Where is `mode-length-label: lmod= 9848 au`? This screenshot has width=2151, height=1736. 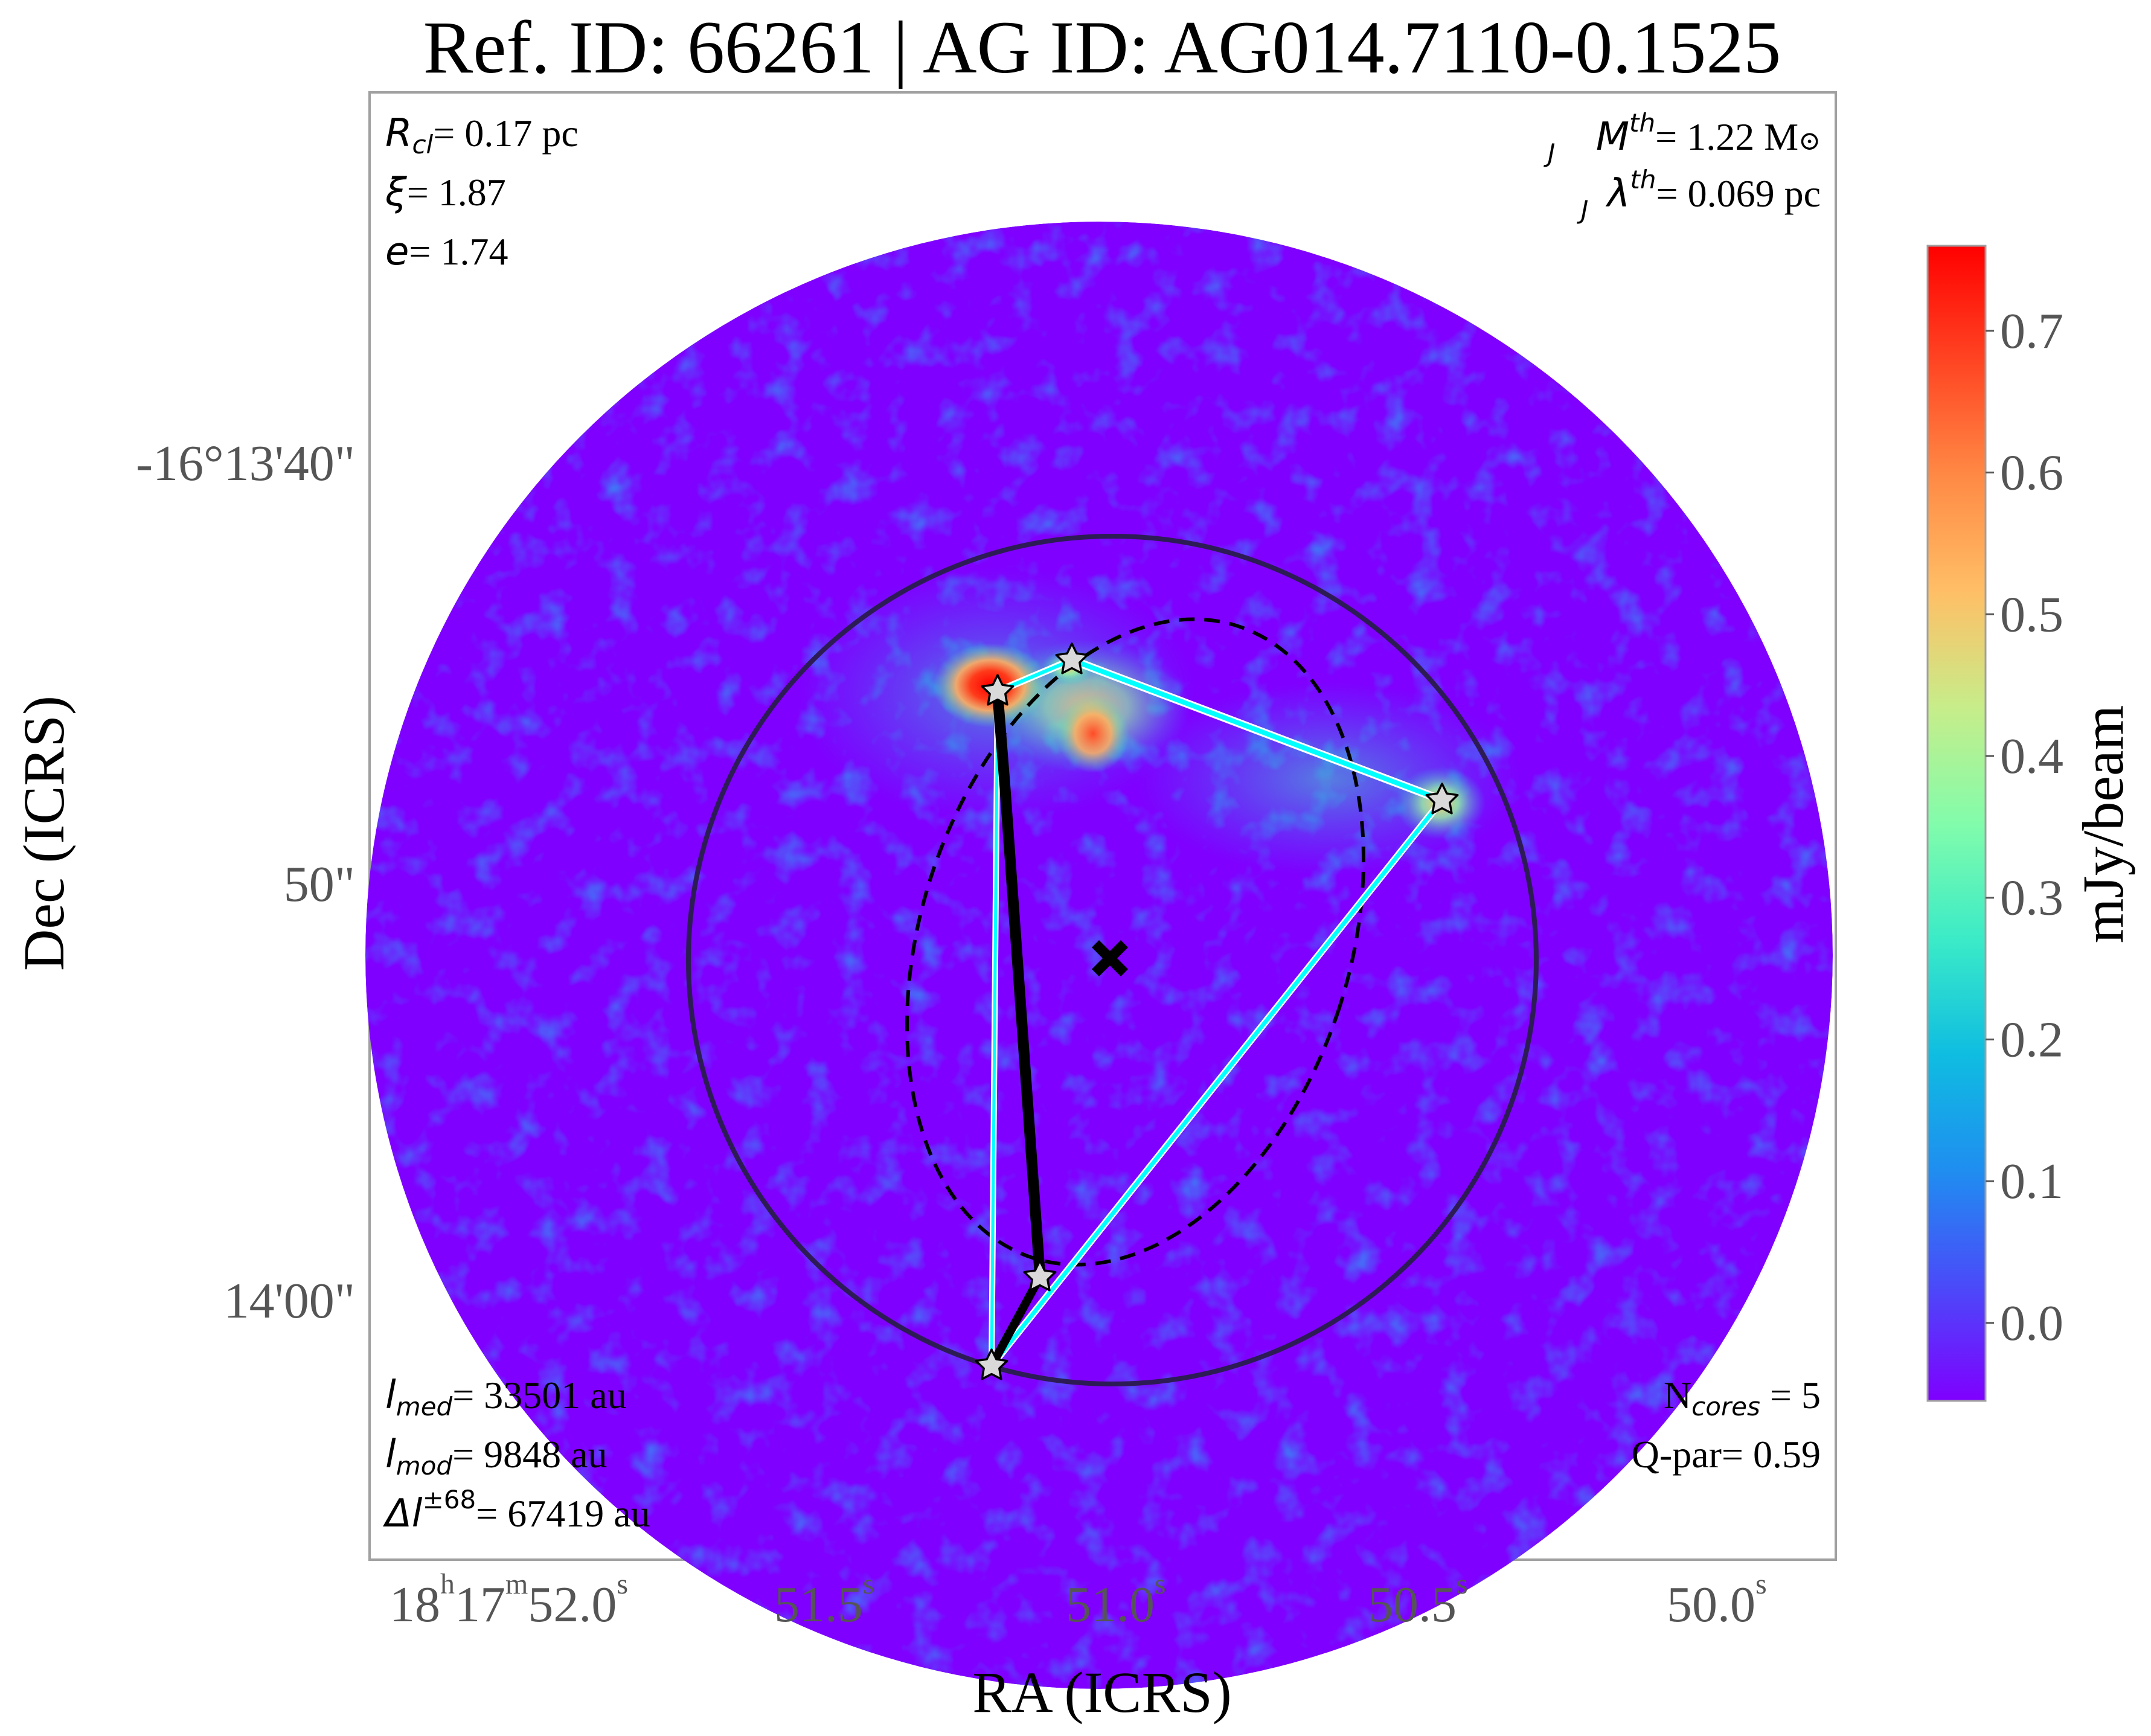
mode-length-label: lmod= 9848 au is located at coordinates (496, 1456).